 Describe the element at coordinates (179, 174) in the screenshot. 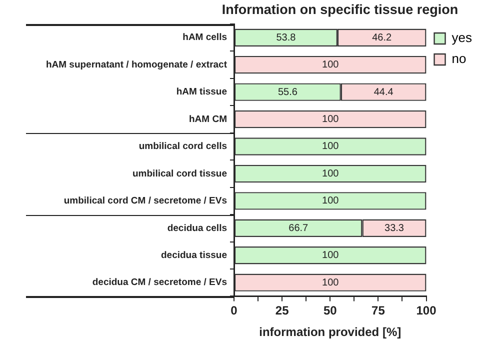

I see `y-tick-label: umbilical cord tissue` at that location.